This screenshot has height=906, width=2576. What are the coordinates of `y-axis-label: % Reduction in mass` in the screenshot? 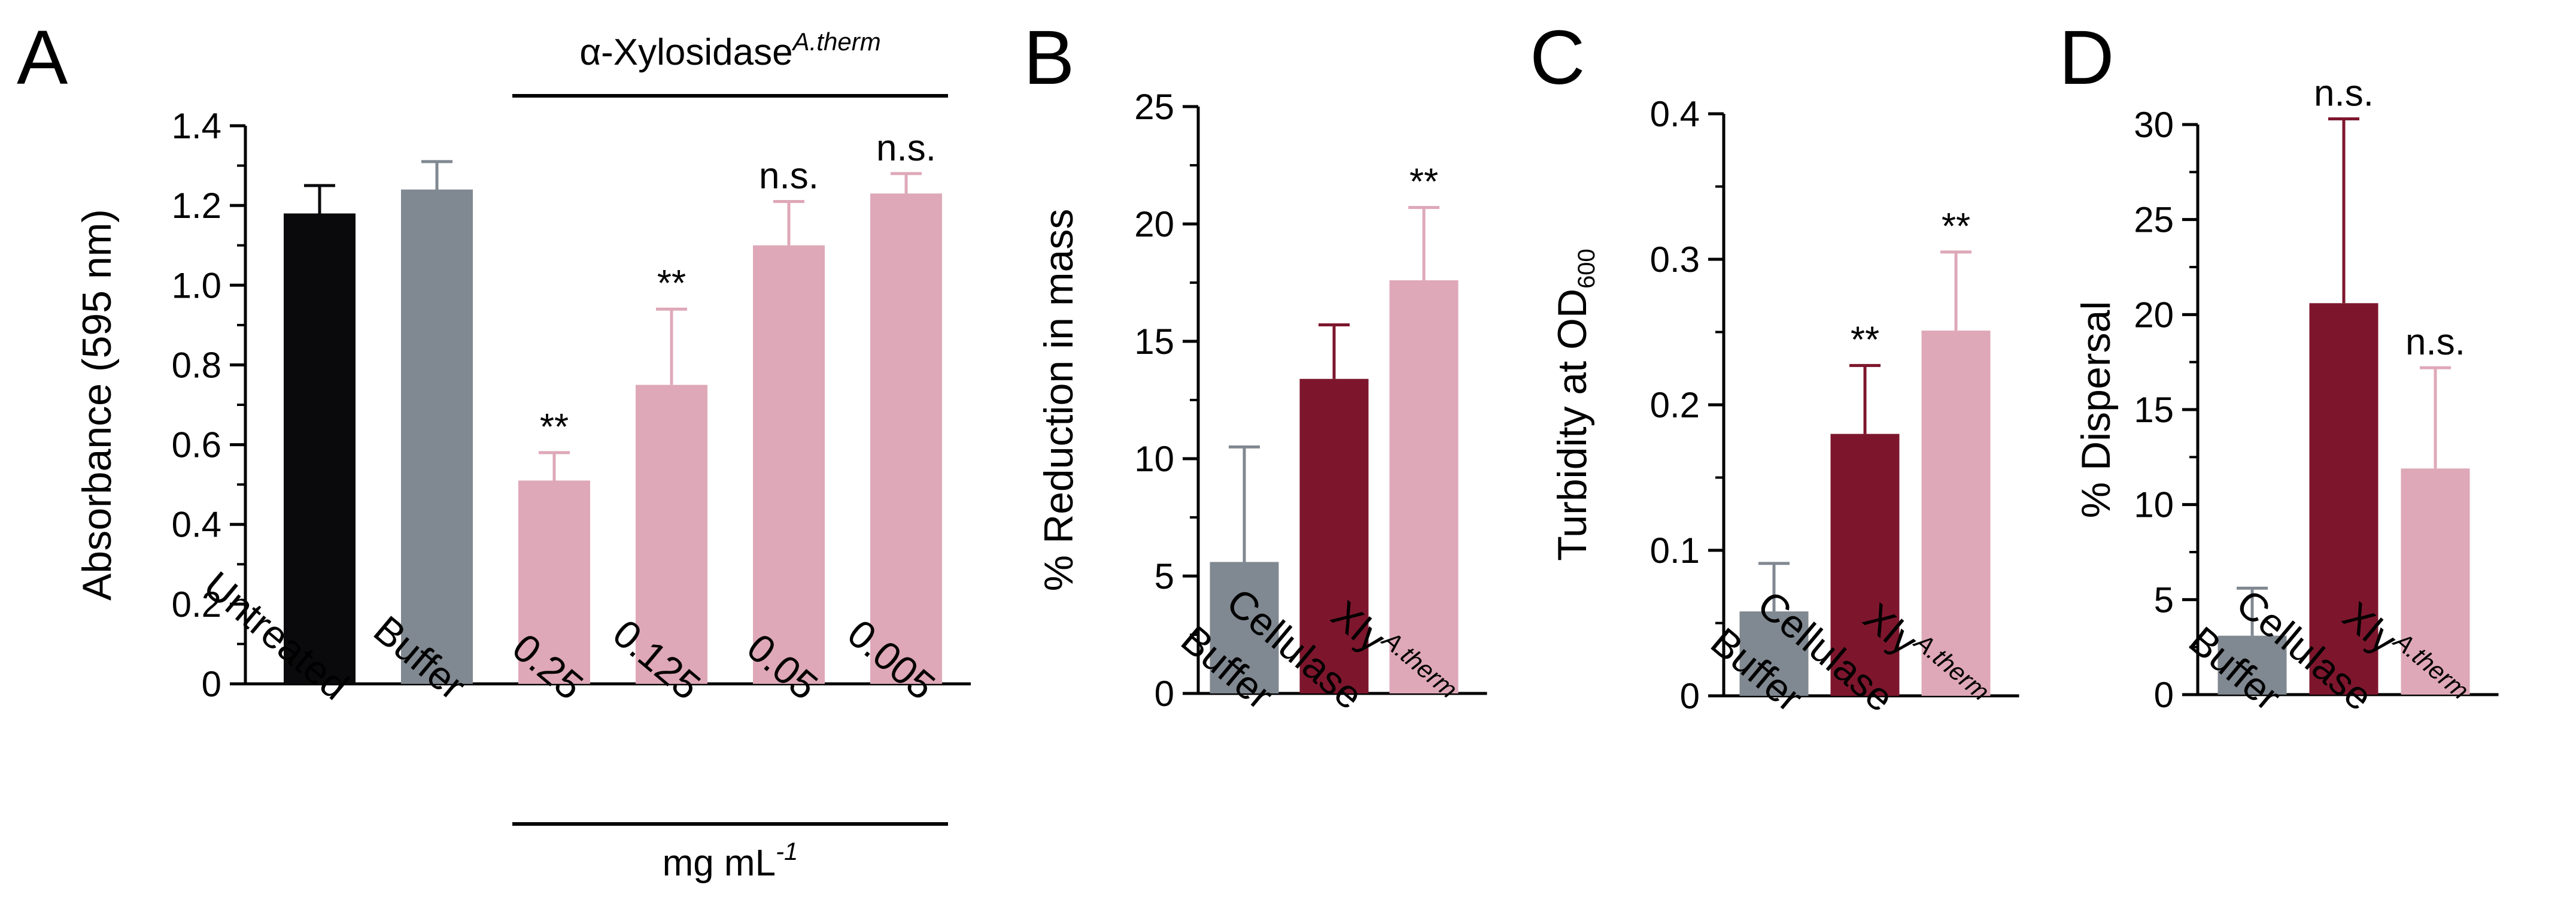 It's located at (1059, 400).